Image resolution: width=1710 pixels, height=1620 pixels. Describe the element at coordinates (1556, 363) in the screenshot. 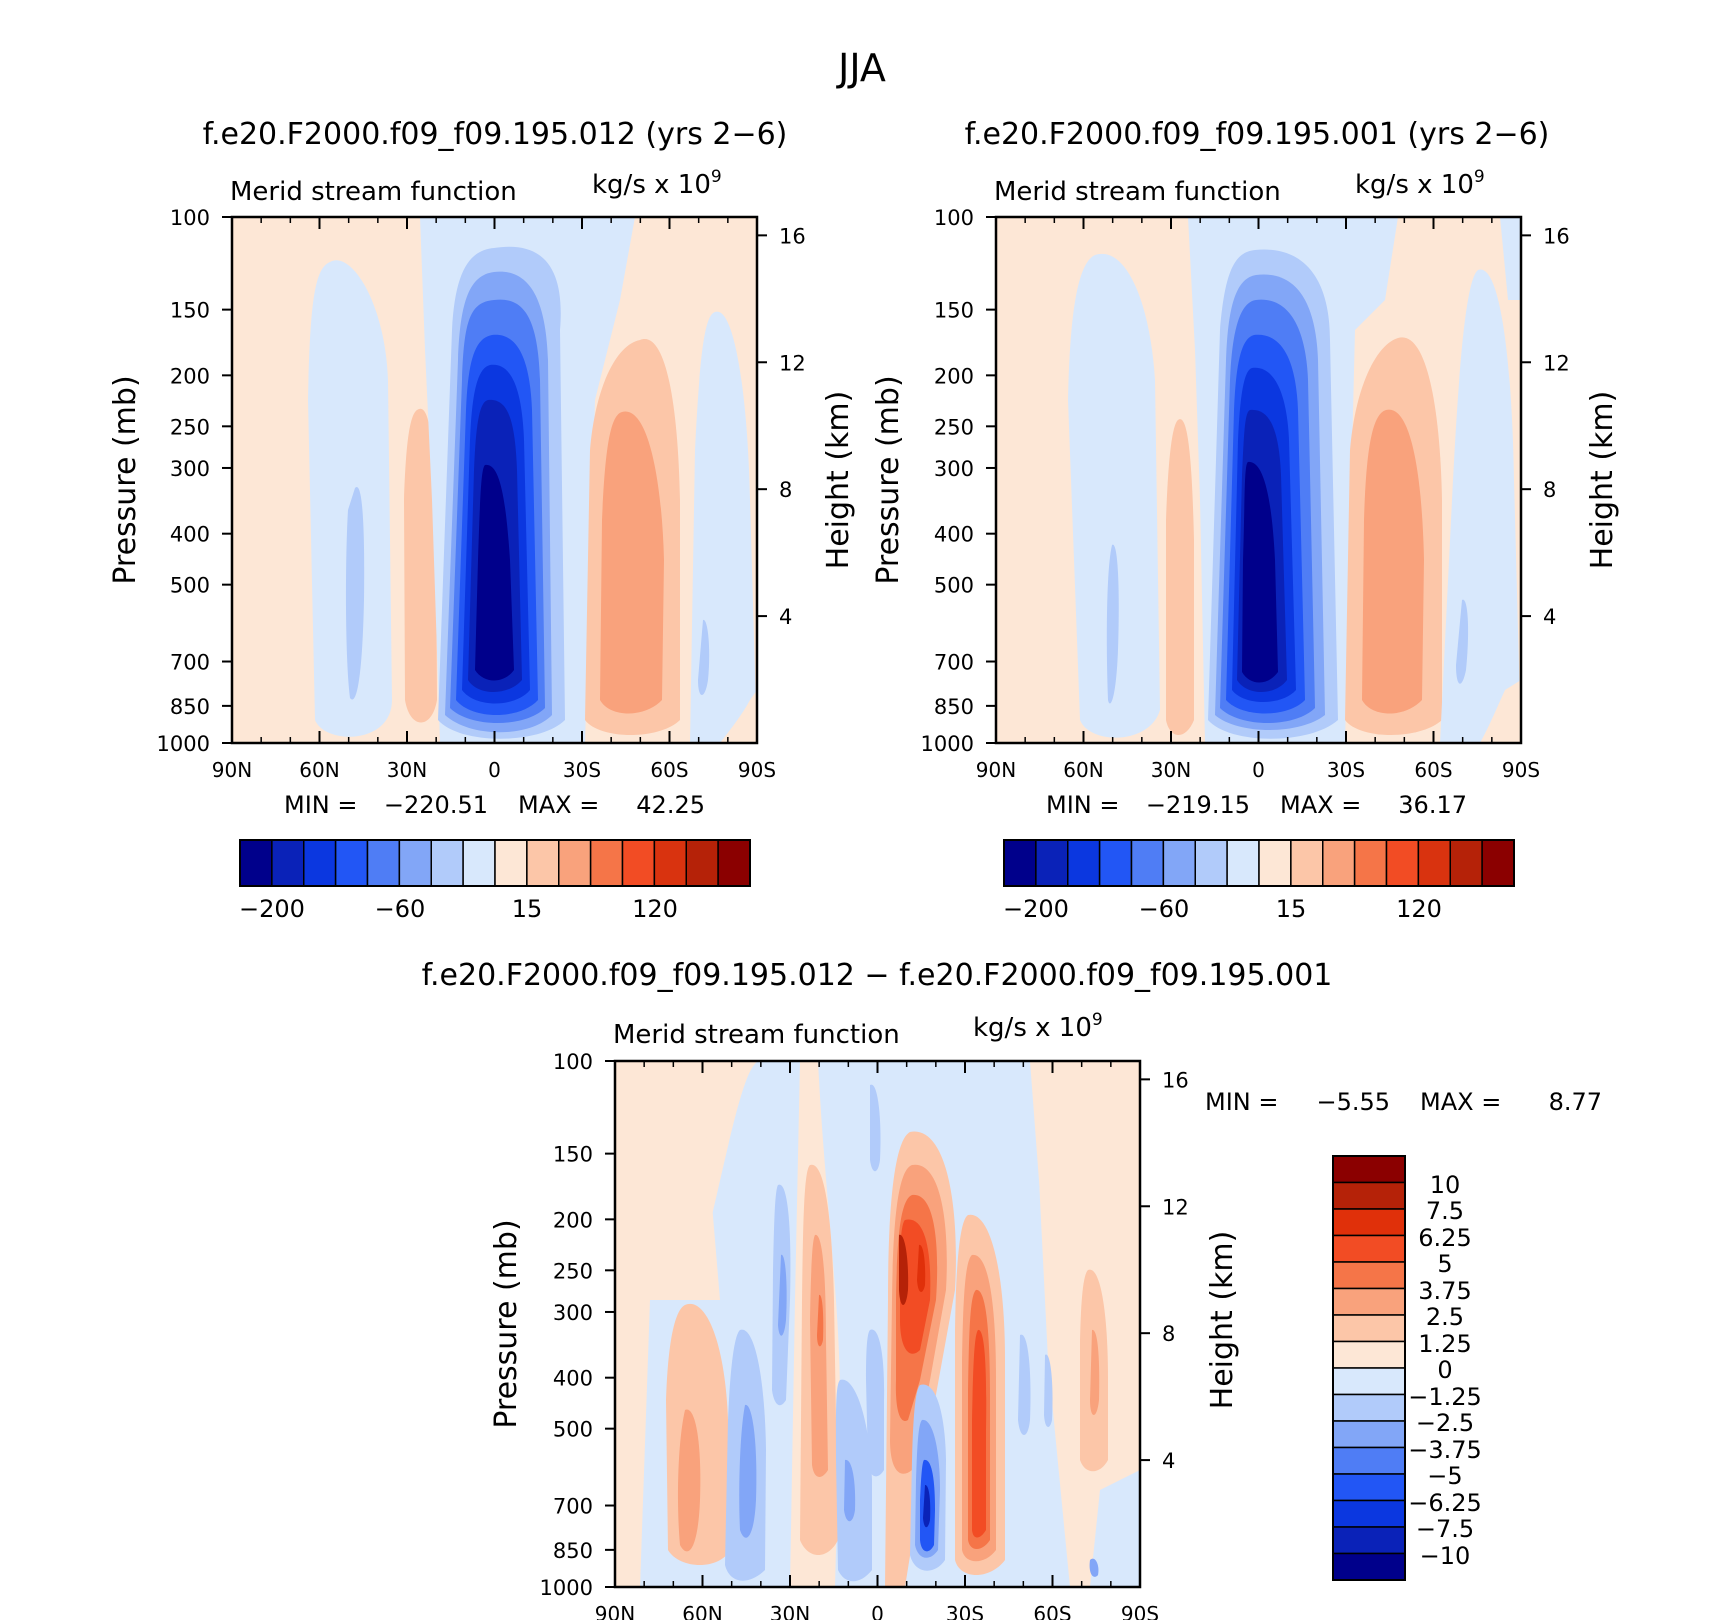

I see `height-tick-label: 12` at that location.